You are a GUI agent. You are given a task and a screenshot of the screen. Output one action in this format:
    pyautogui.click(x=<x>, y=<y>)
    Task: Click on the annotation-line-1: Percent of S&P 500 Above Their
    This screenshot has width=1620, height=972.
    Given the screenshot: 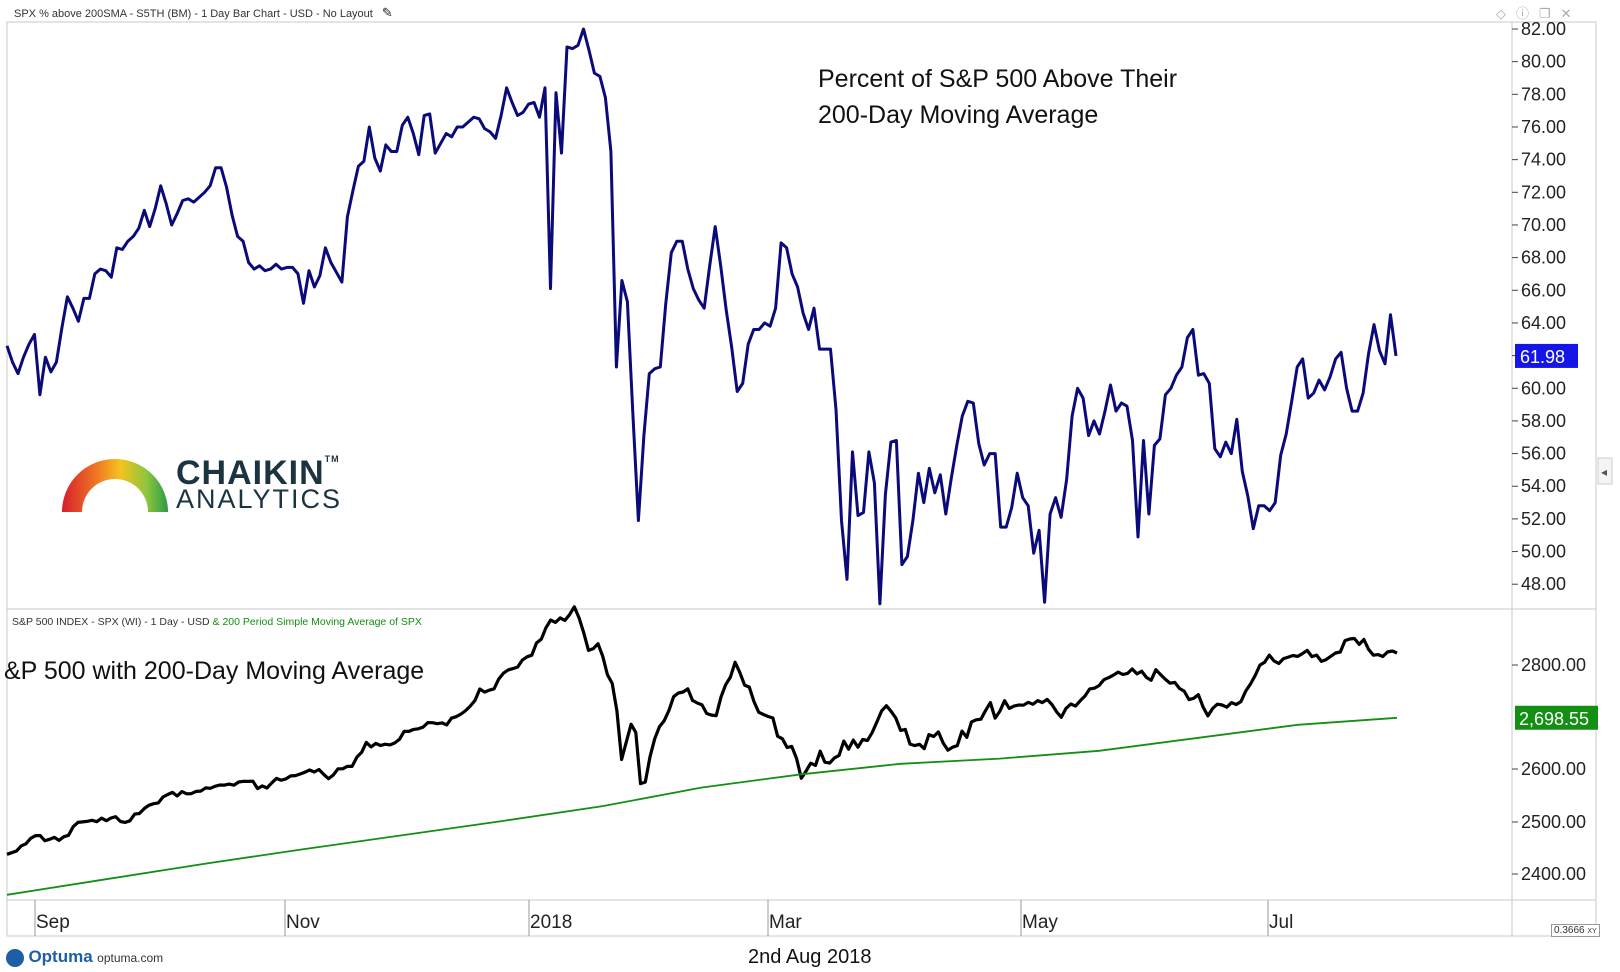 What is the action you would take?
    pyautogui.click(x=998, y=79)
    